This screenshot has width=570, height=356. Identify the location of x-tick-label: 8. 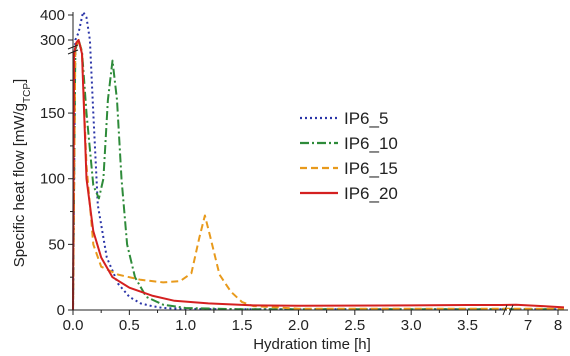
(558, 325).